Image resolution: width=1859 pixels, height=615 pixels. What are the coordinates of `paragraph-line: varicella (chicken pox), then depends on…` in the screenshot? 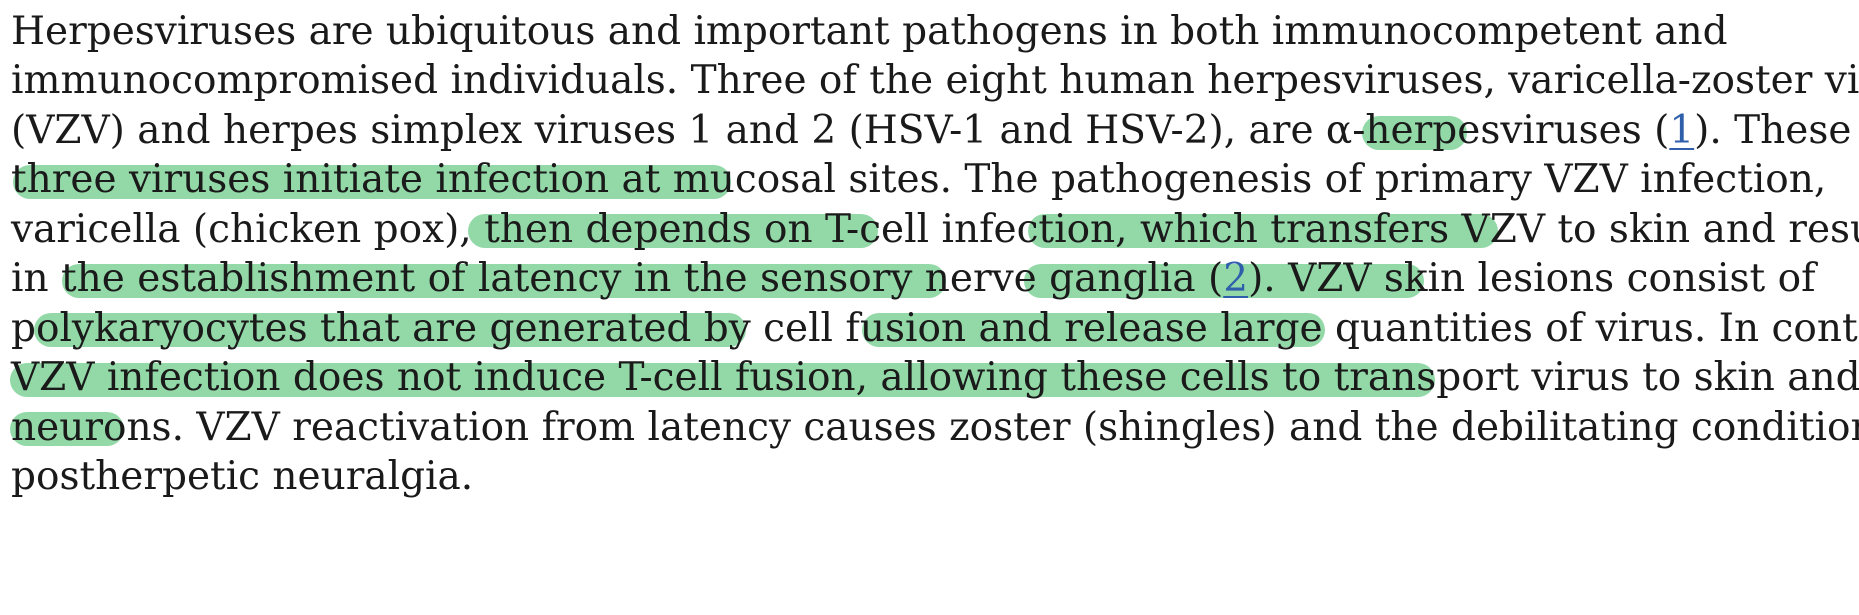 It's located at (935, 229).